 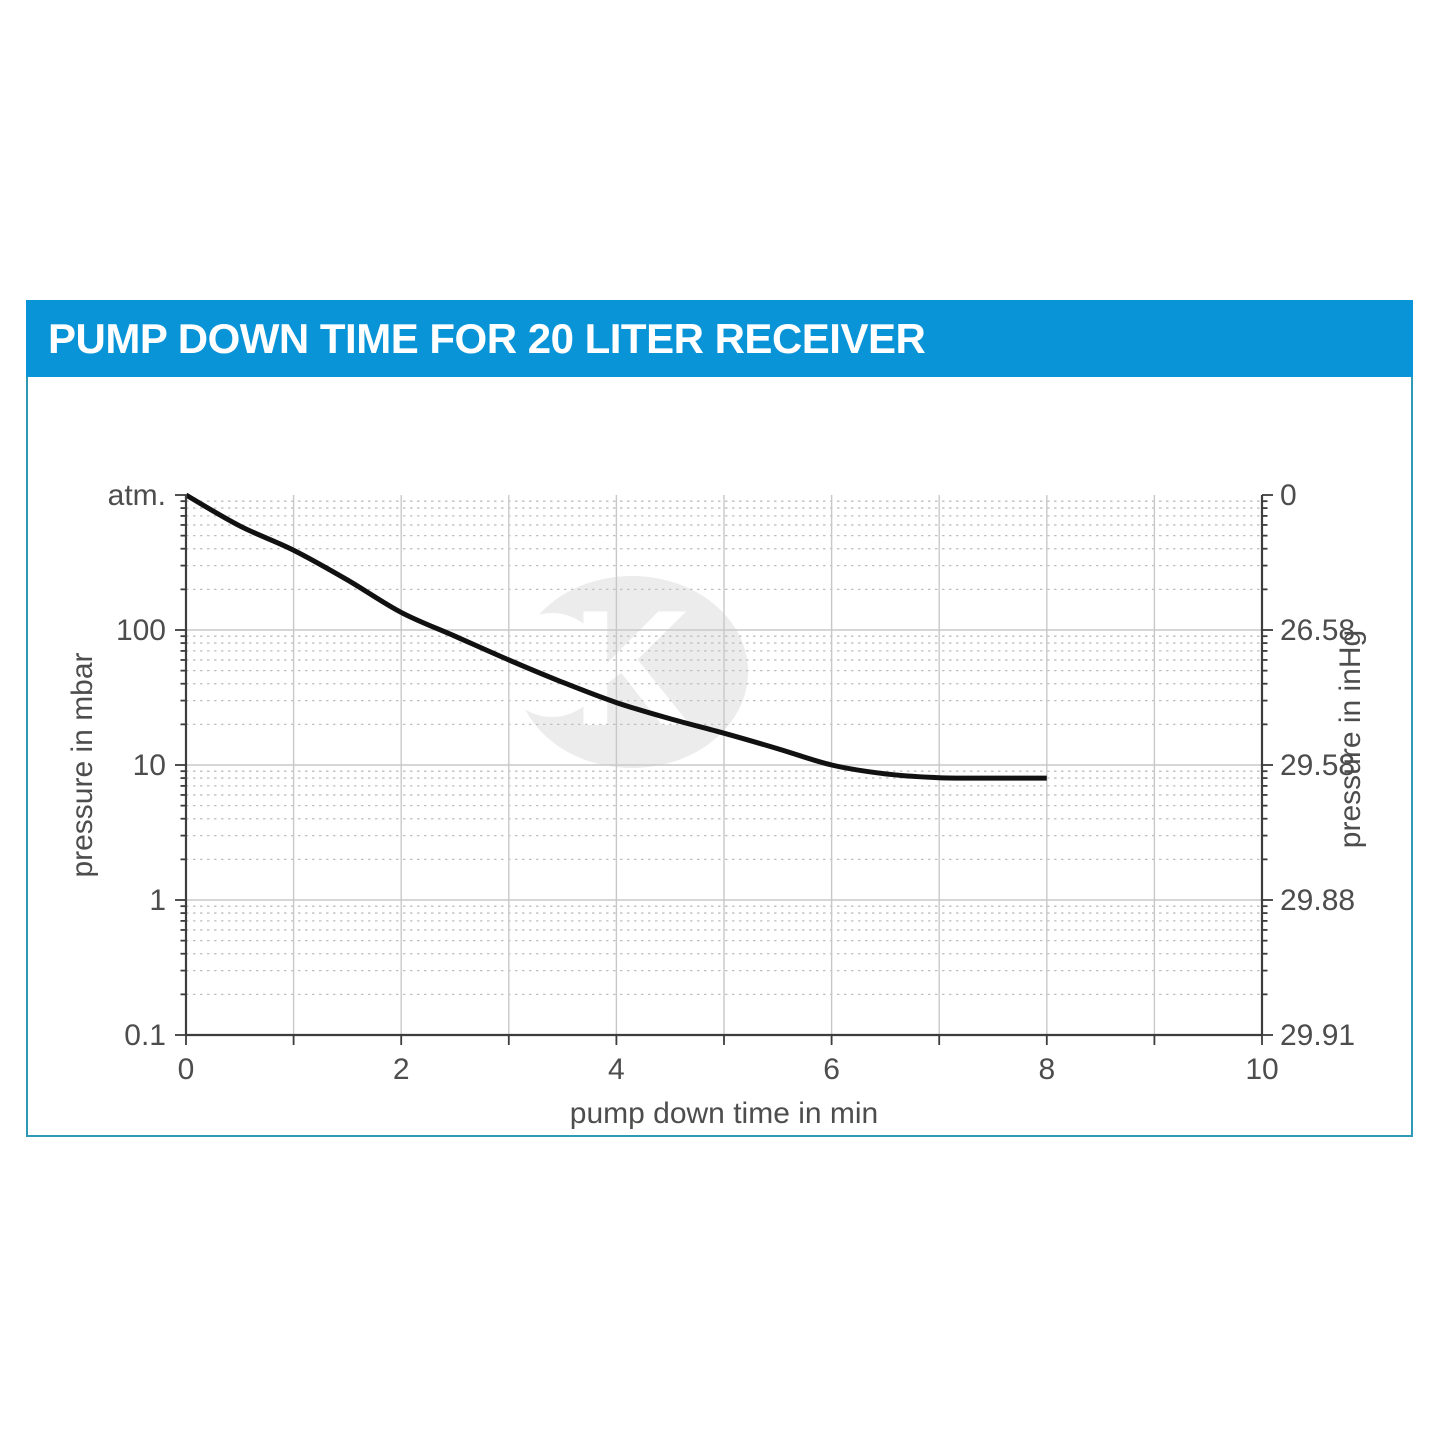 What do you see at coordinates (1317, 630) in the screenshot?
I see `y-tick-label-right: 26.58` at bounding box center [1317, 630].